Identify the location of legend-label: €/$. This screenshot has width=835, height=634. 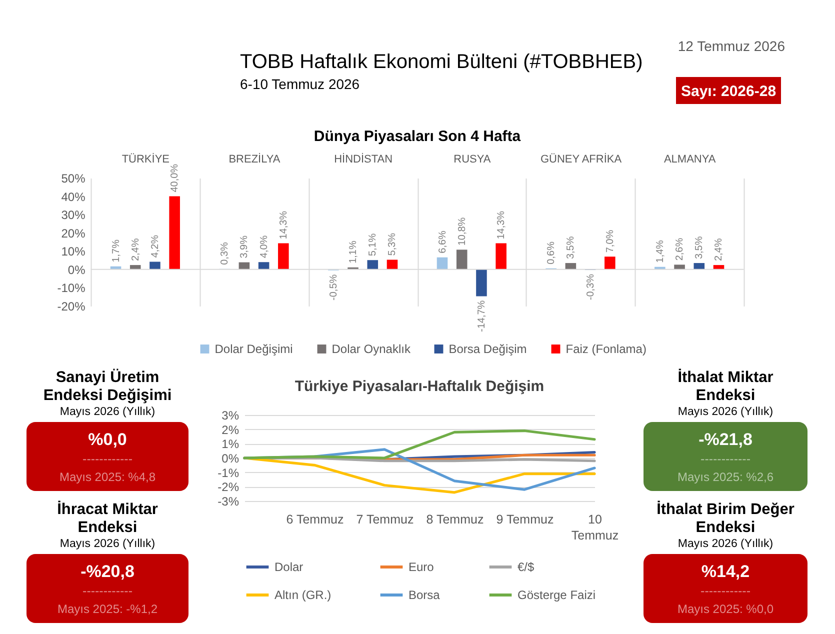
(526, 567).